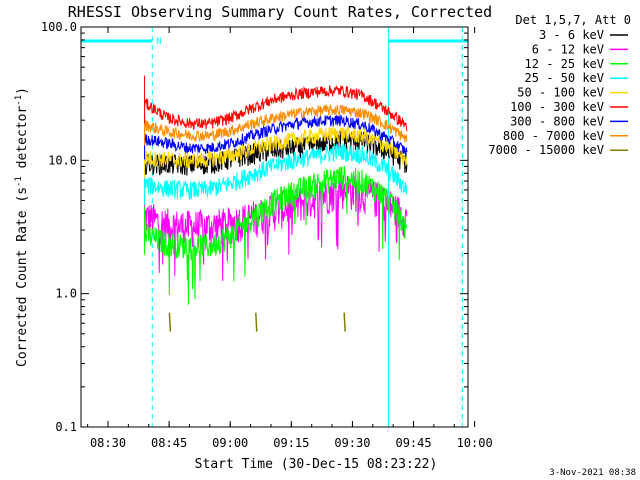  I want to click on legend-header: Det 1,5,7, Att 0, so click(573, 20).